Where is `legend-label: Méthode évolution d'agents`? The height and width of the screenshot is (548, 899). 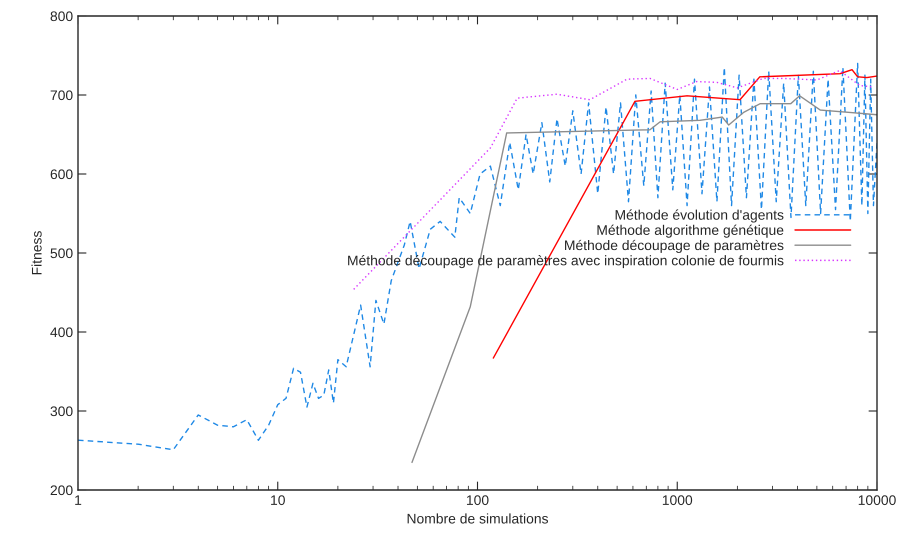
legend-label: Méthode évolution d'agents is located at coordinates (700, 216).